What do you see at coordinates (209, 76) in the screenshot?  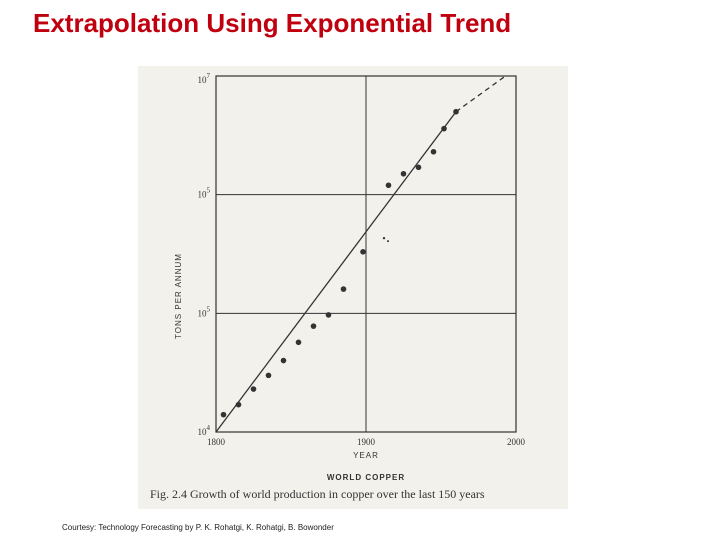 I see `y-tick-exponent: 7` at bounding box center [209, 76].